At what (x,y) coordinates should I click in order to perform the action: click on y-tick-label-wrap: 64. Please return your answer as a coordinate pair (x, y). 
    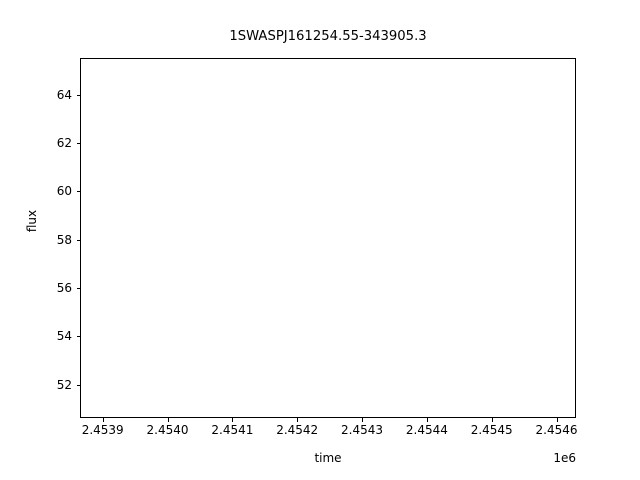
    Looking at the image, I should click on (36, 95).